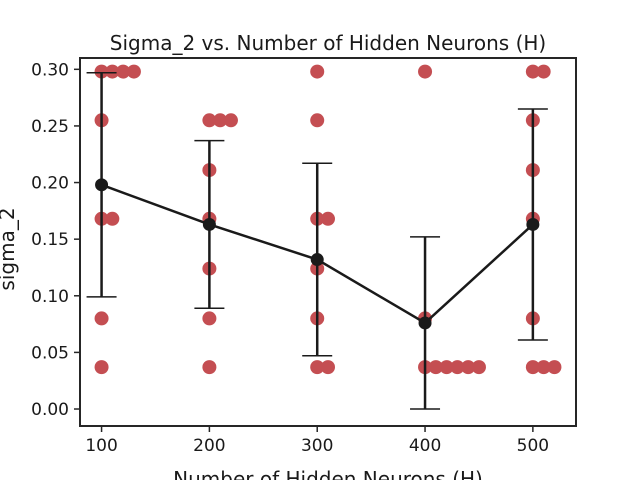  I want to click on y-tick-label: 0.15, so click(50, 240).